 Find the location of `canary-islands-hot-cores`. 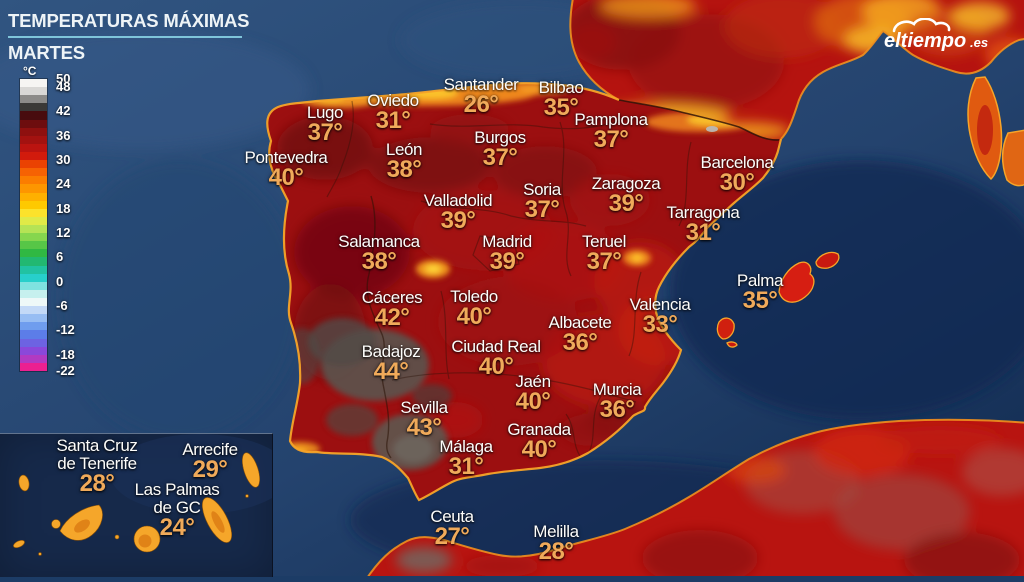

canary-islands-hot-cores is located at coordinates (149, 529).